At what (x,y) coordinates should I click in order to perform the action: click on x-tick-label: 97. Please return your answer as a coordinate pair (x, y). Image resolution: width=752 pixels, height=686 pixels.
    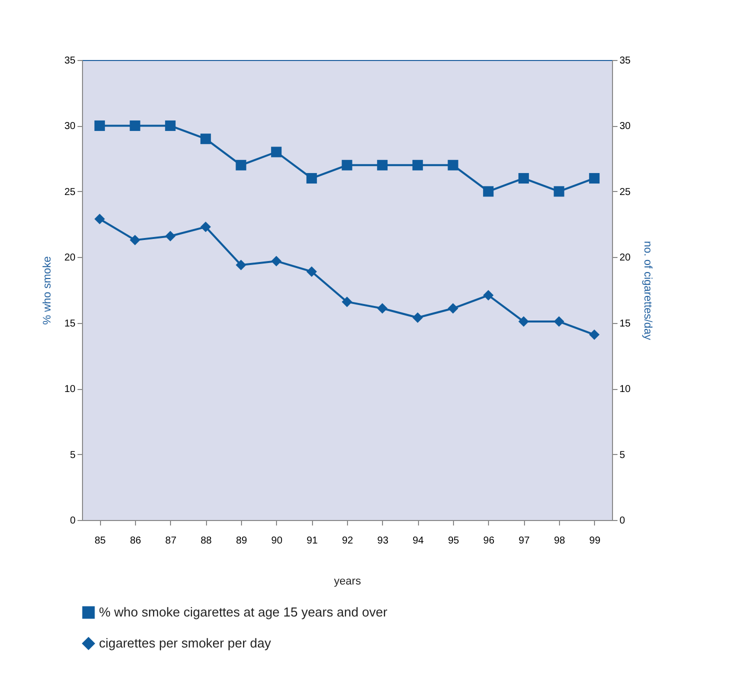
    Looking at the image, I should click on (524, 541).